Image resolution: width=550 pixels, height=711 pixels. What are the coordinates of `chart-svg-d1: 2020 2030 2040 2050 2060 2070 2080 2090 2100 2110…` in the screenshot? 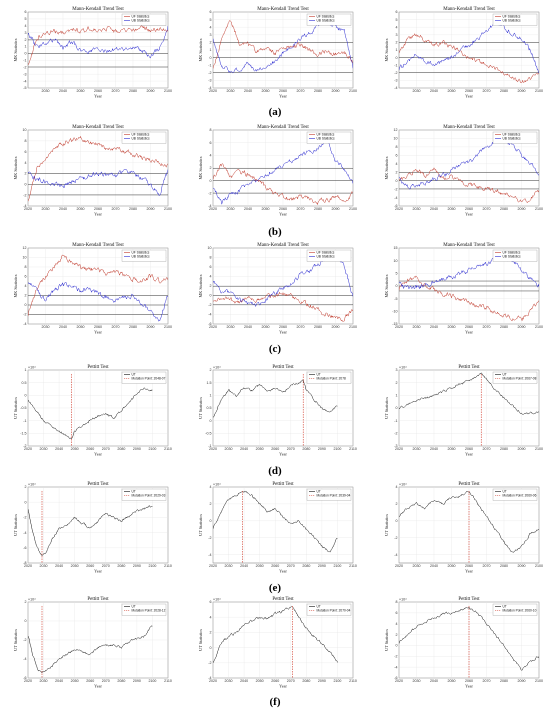 It's located at (92, 411).